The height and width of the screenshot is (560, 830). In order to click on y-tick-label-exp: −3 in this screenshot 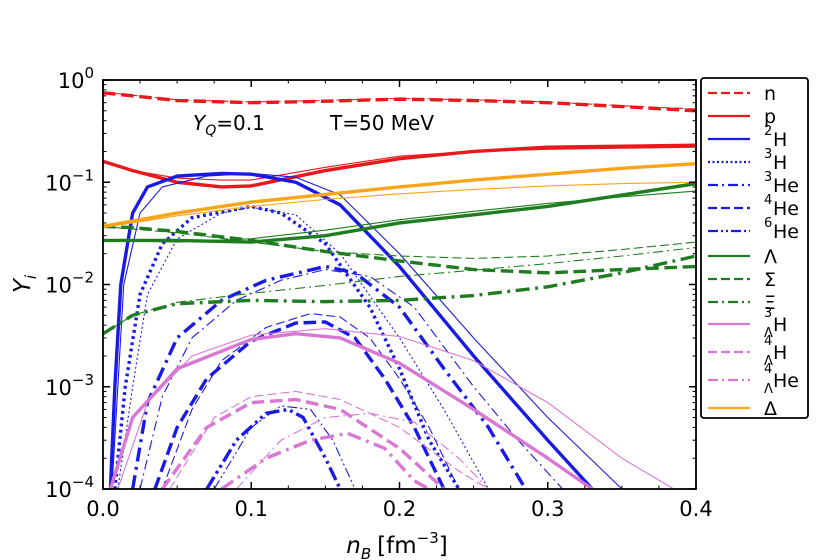, I will do `click(83, 380)`.